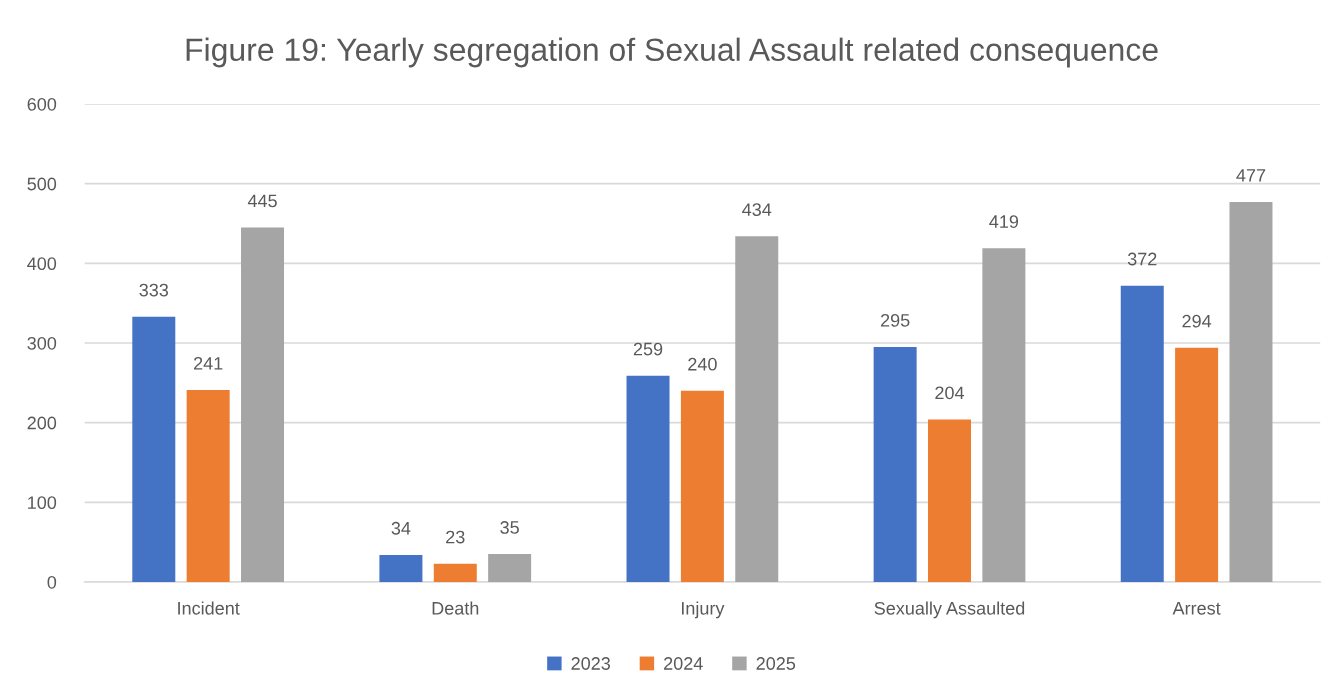  What do you see at coordinates (776, 663) in the screenshot?
I see `legend-label: 2025` at bounding box center [776, 663].